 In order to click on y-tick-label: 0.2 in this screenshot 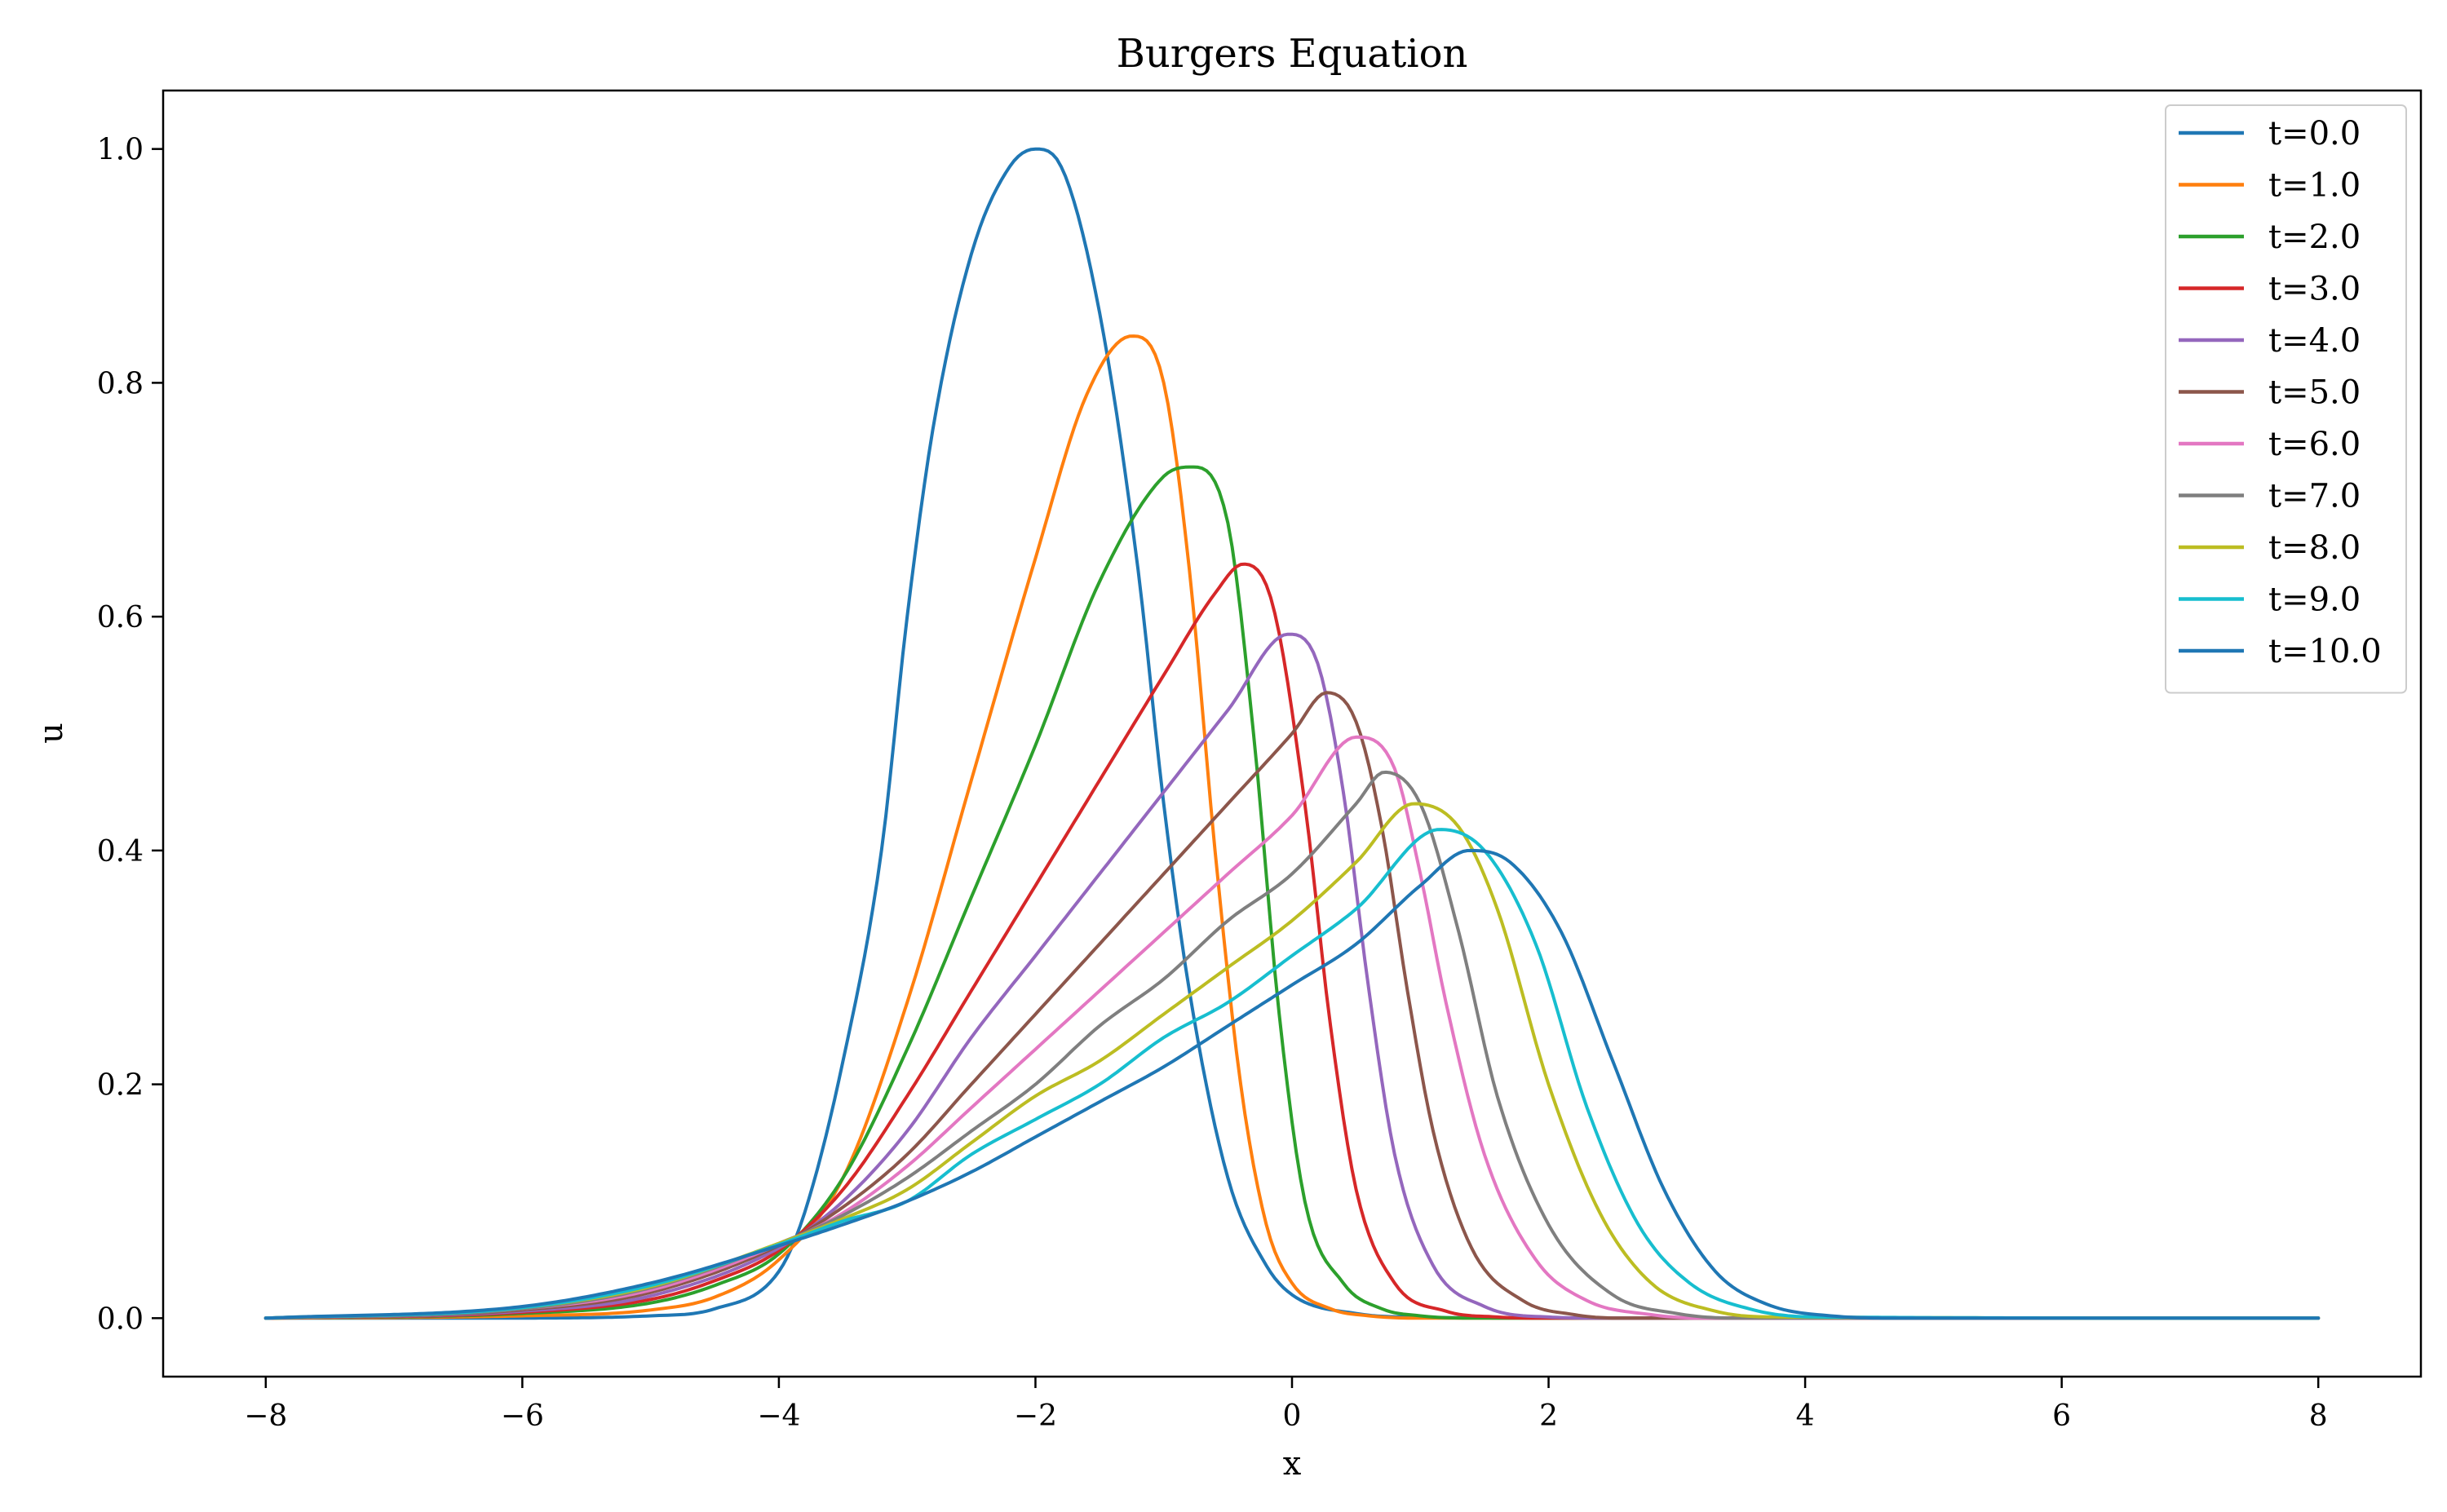, I will do `click(120, 1086)`.